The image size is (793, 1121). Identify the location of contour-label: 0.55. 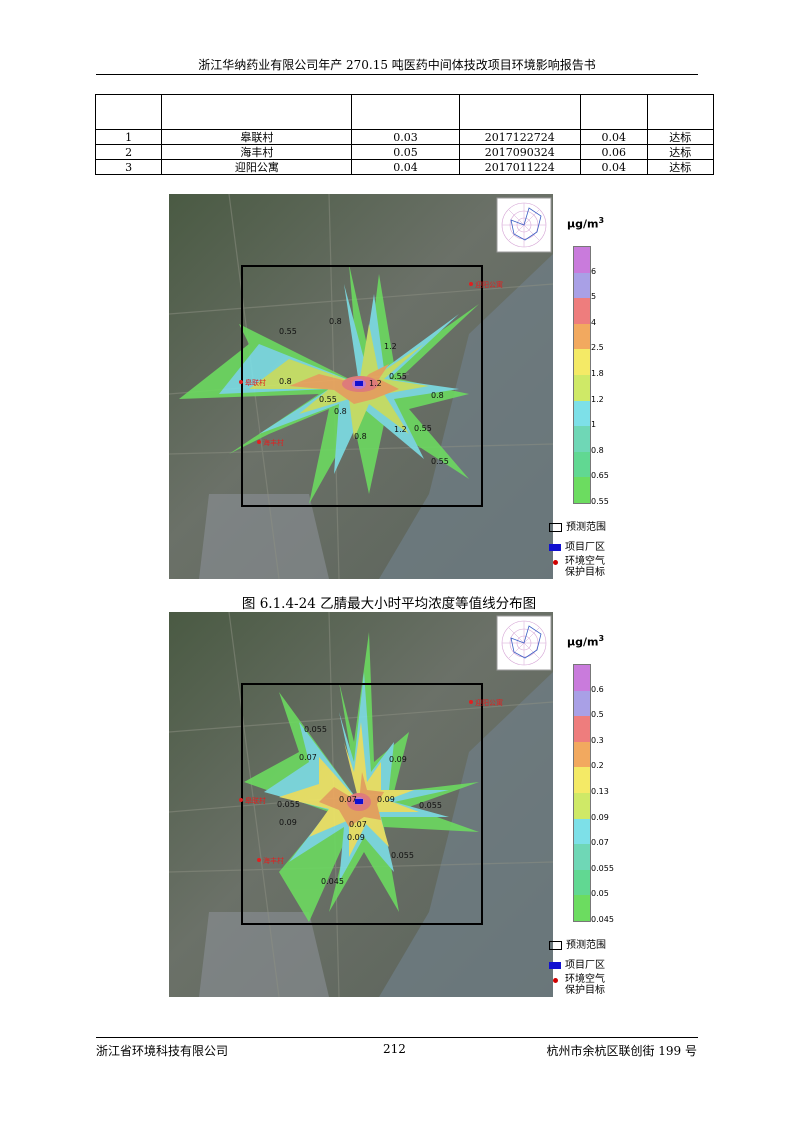
(328, 399).